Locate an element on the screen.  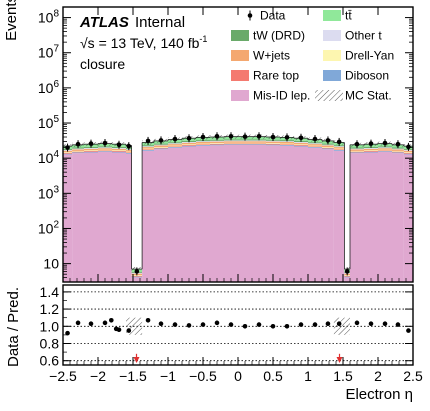
region-label: closure is located at coordinates (102, 64).